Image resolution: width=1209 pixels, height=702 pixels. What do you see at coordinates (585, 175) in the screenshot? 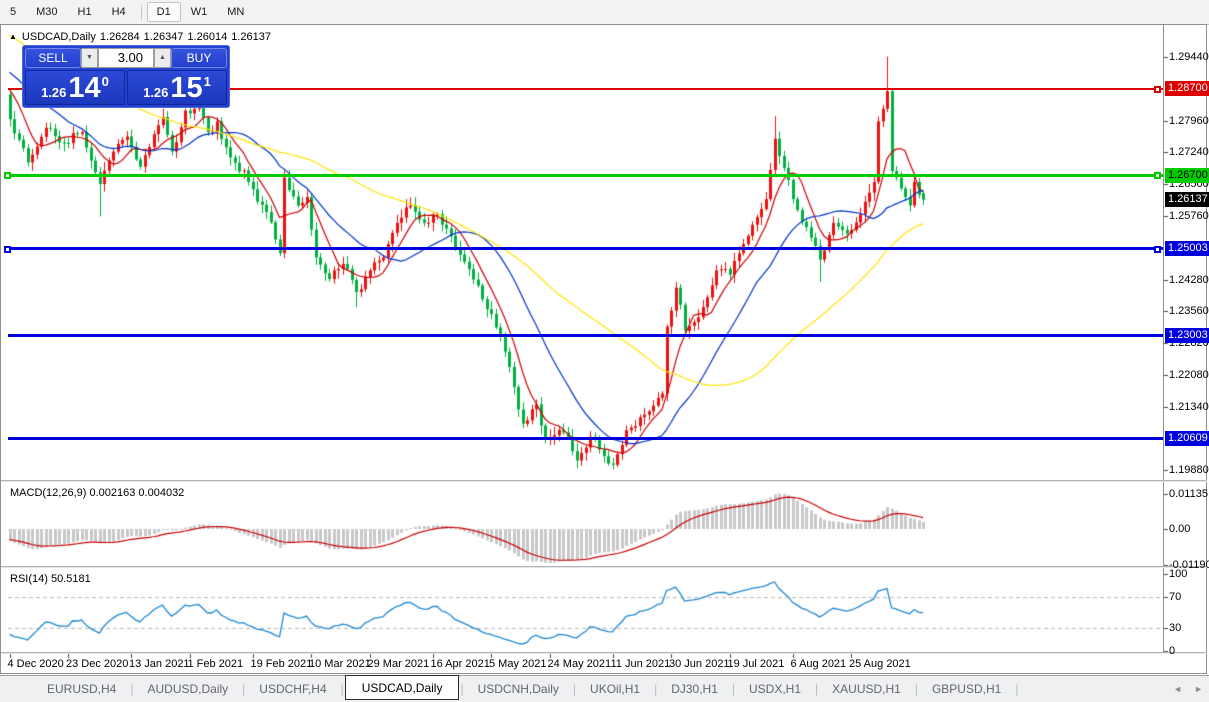
I see `horizontal-line-1.26700` at bounding box center [585, 175].